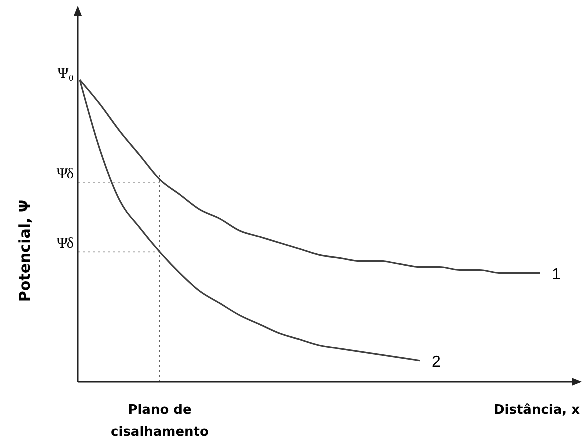  Describe the element at coordinates (25, 251) in the screenshot. I see `y-axis-title: Potencial, Ψ` at that location.